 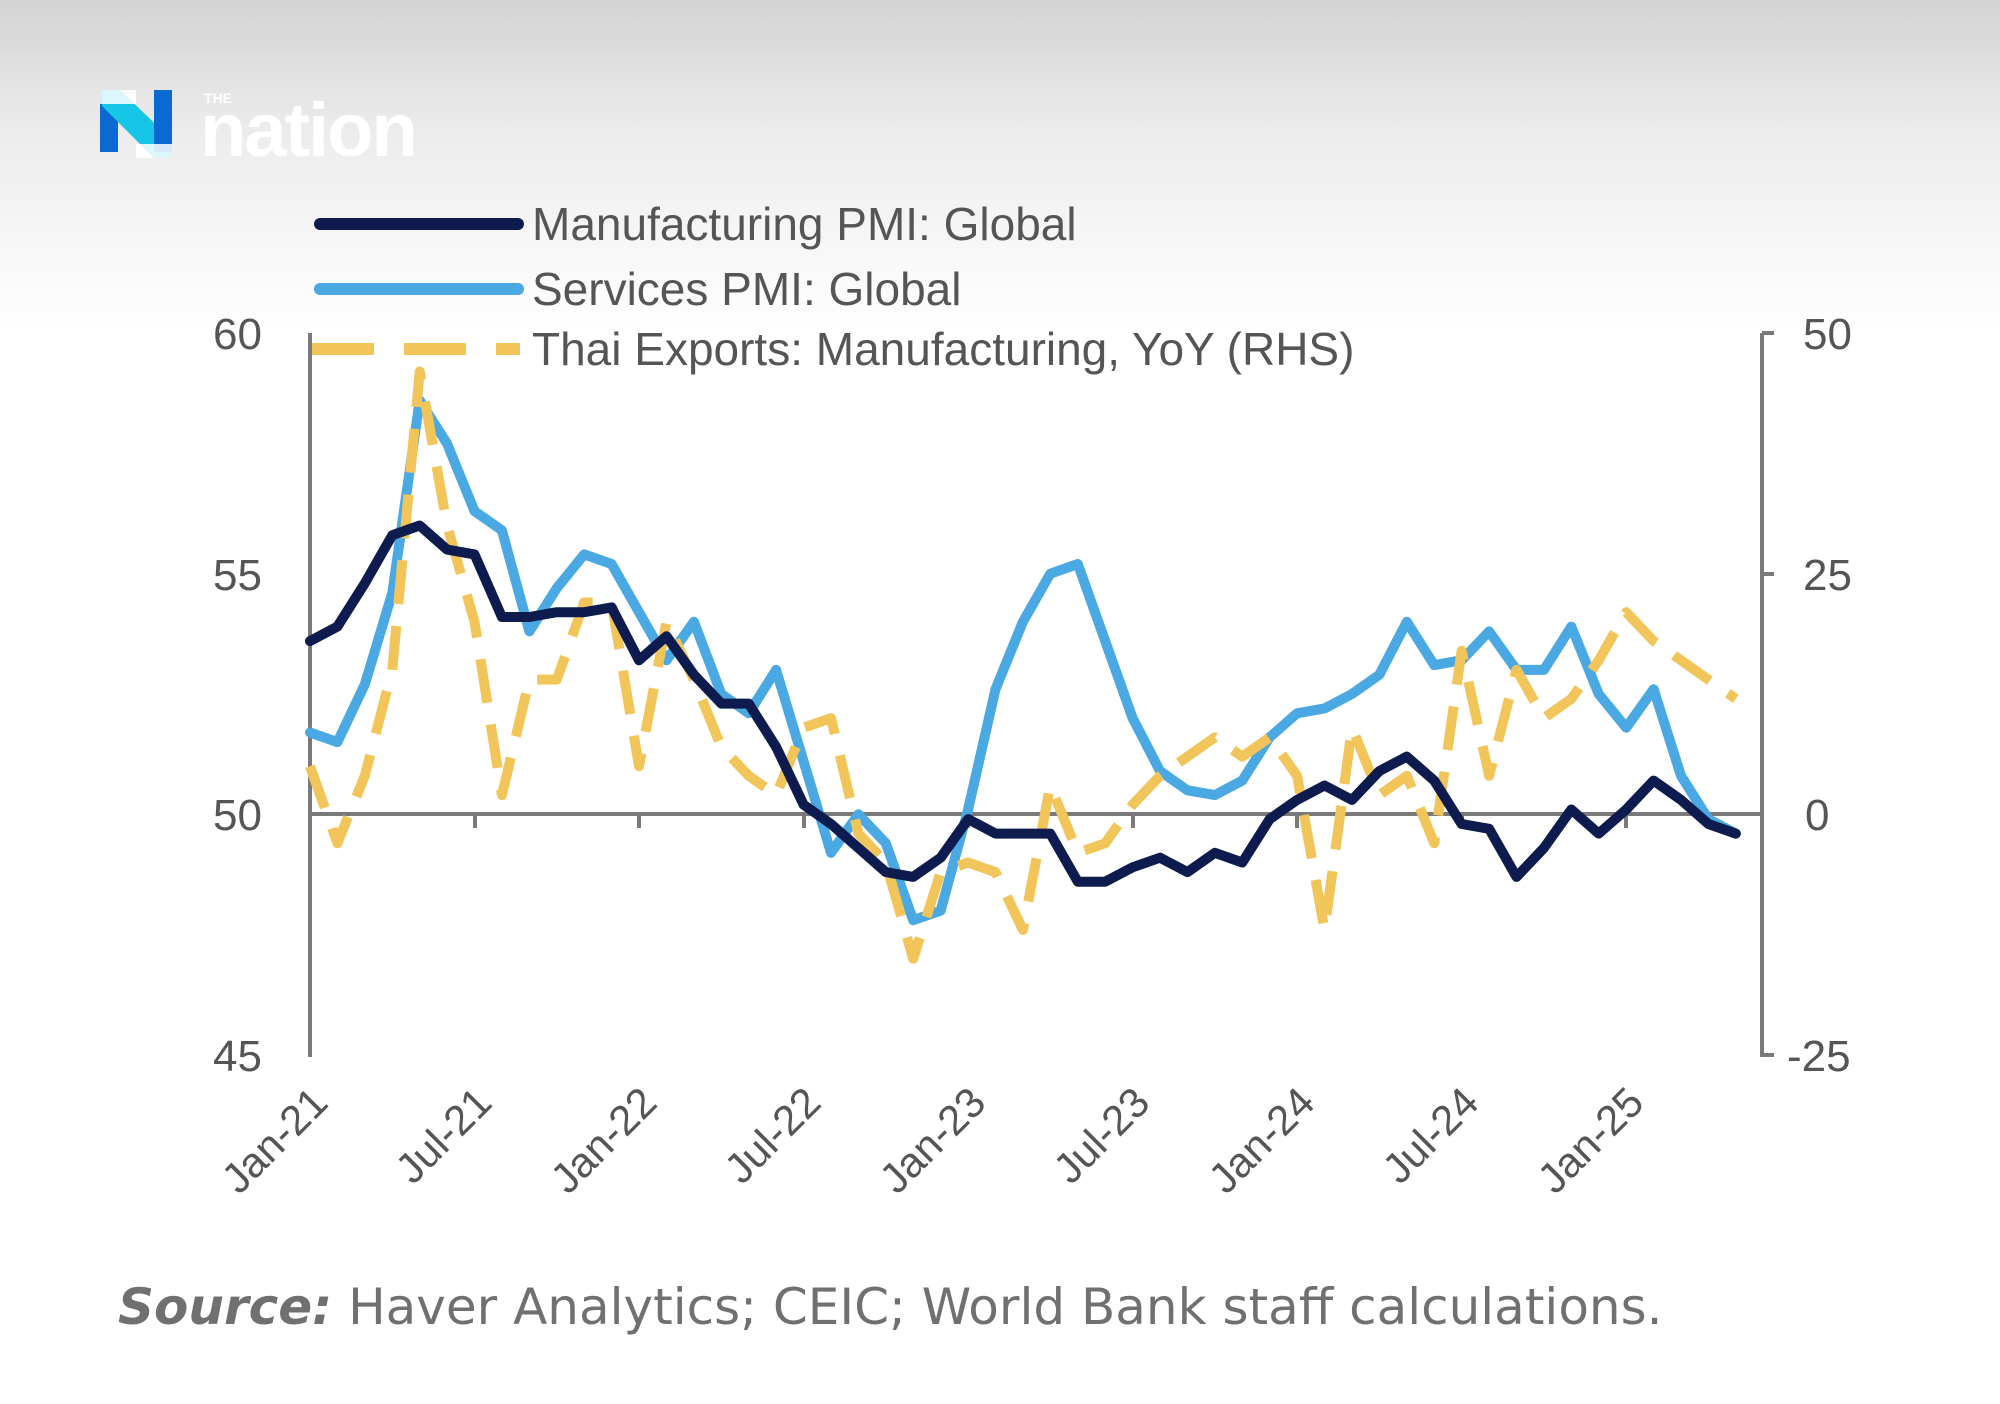 I want to click on legend-label-services: Services PMI: Global, so click(x=746, y=289).